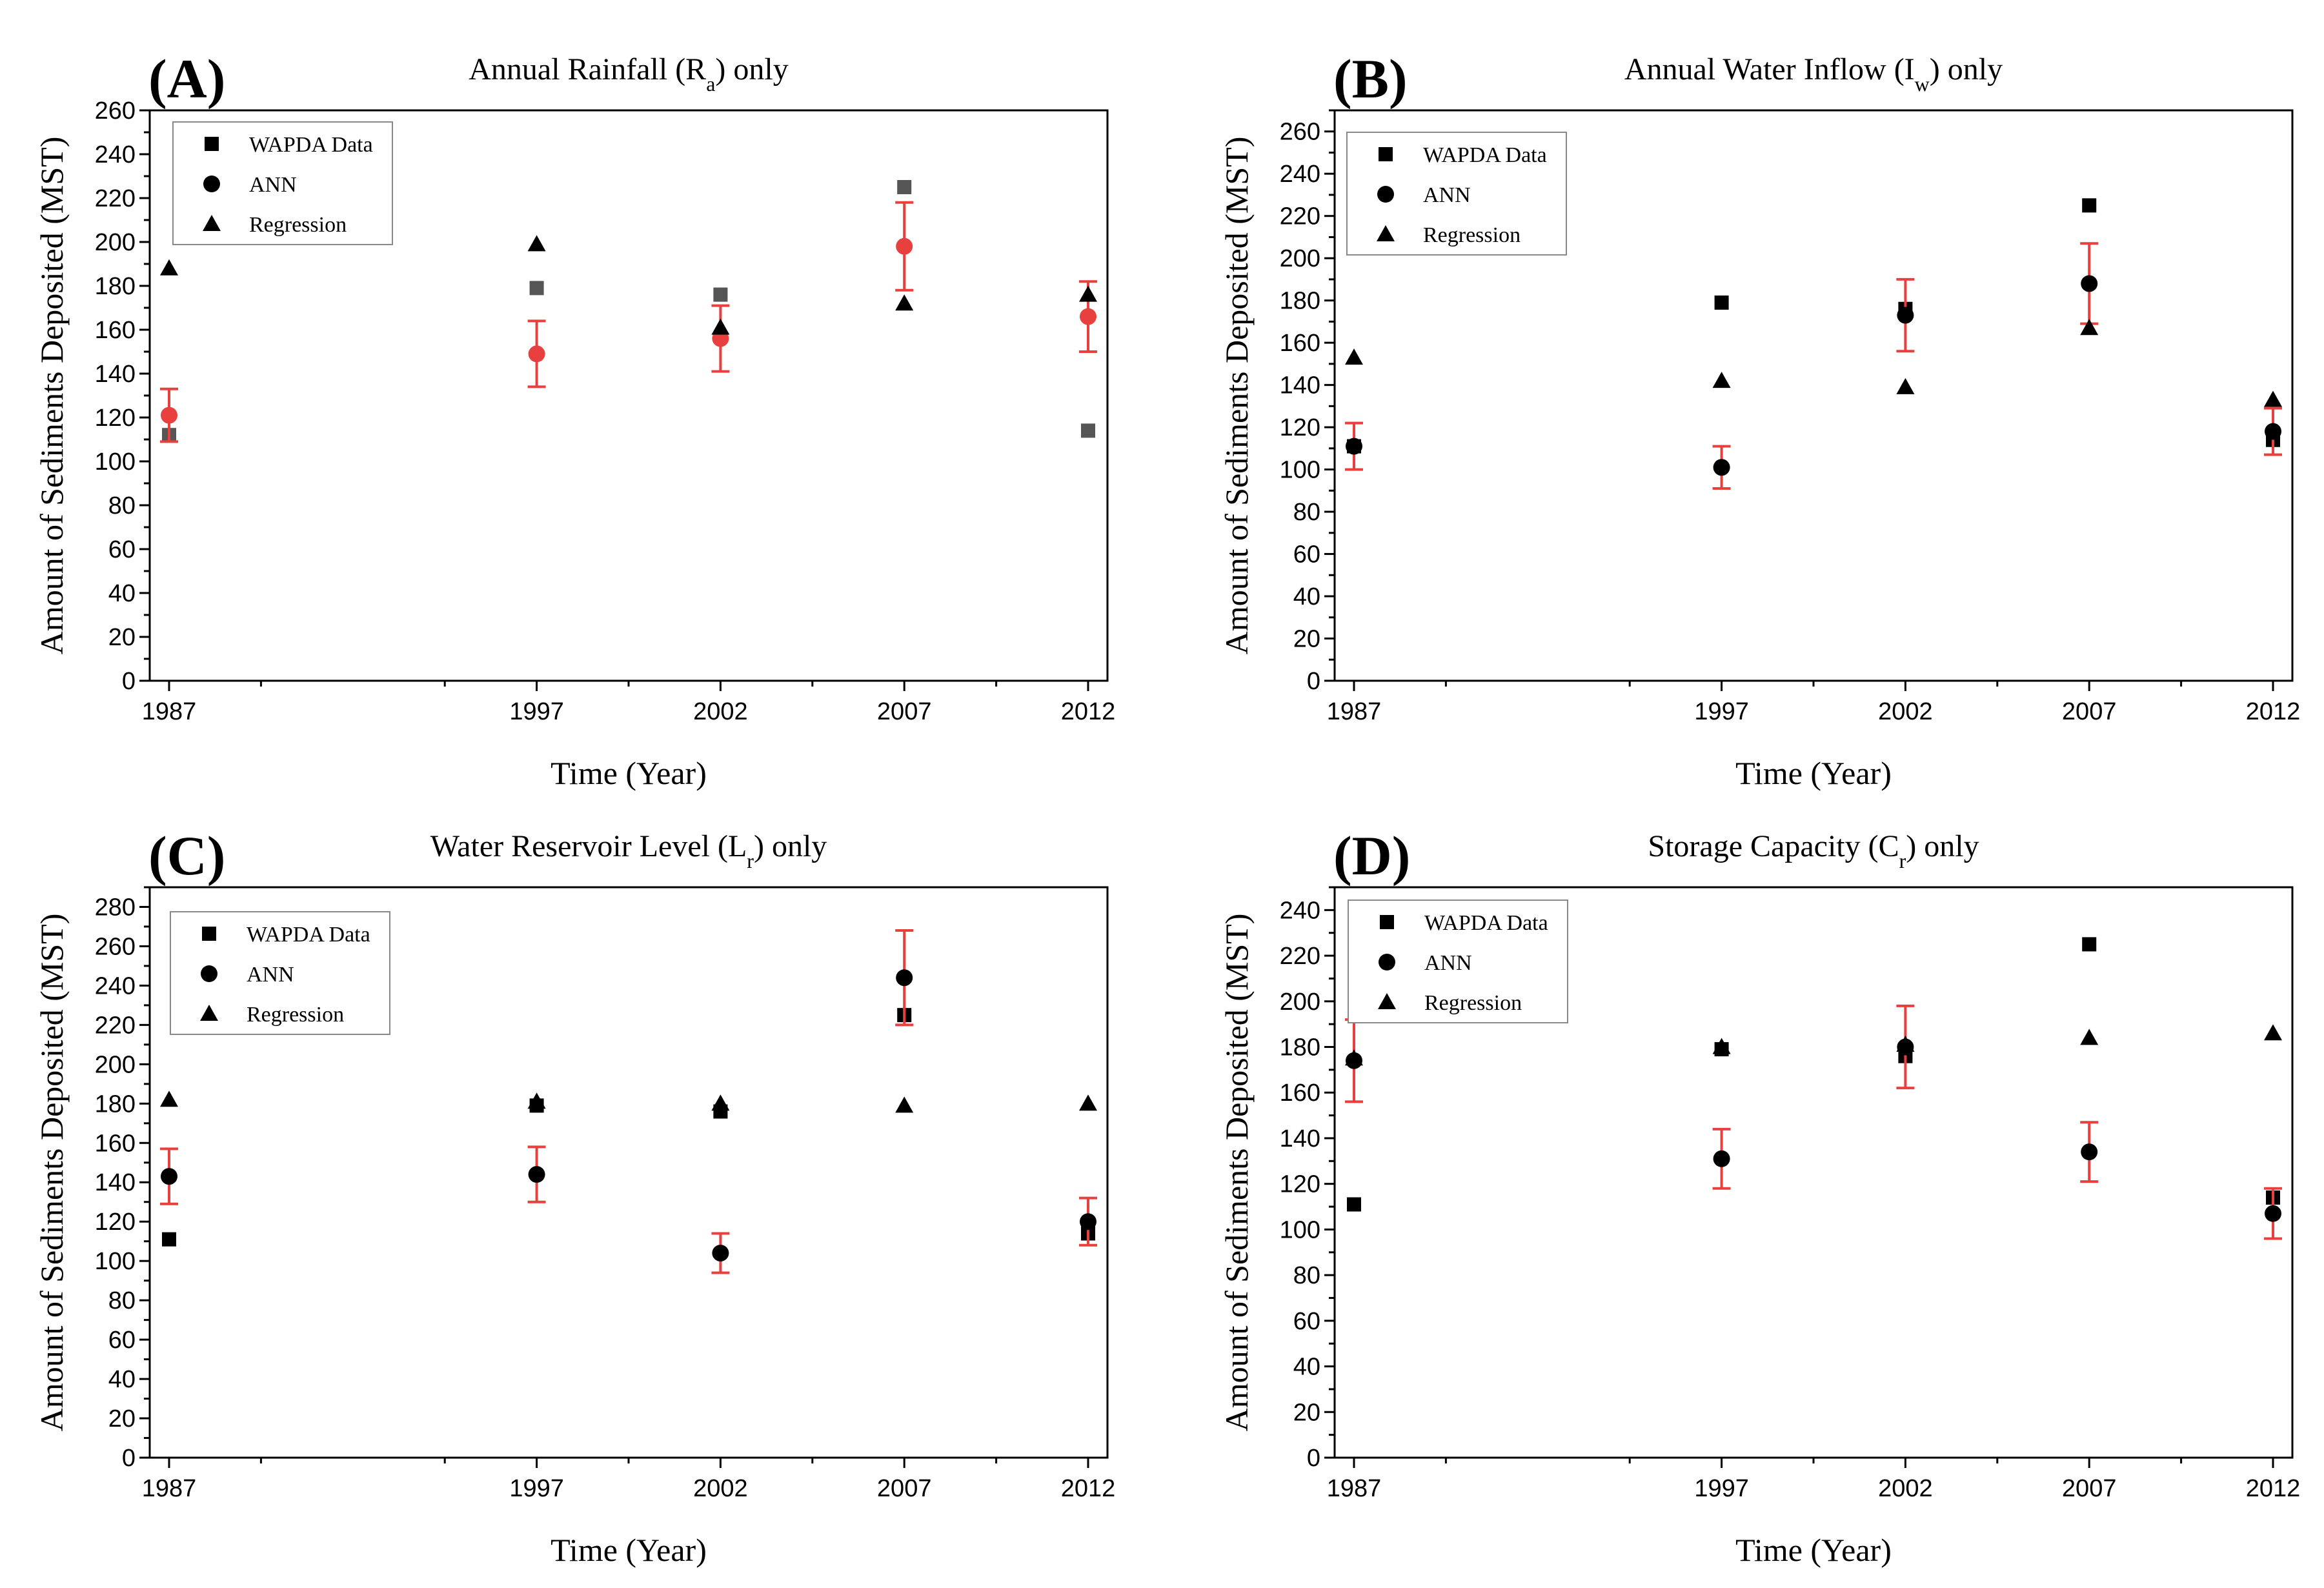 This screenshot has height=1588, width=2324. What do you see at coordinates (752, 69) in the screenshot?
I see `chart-title-tail: ) only` at bounding box center [752, 69].